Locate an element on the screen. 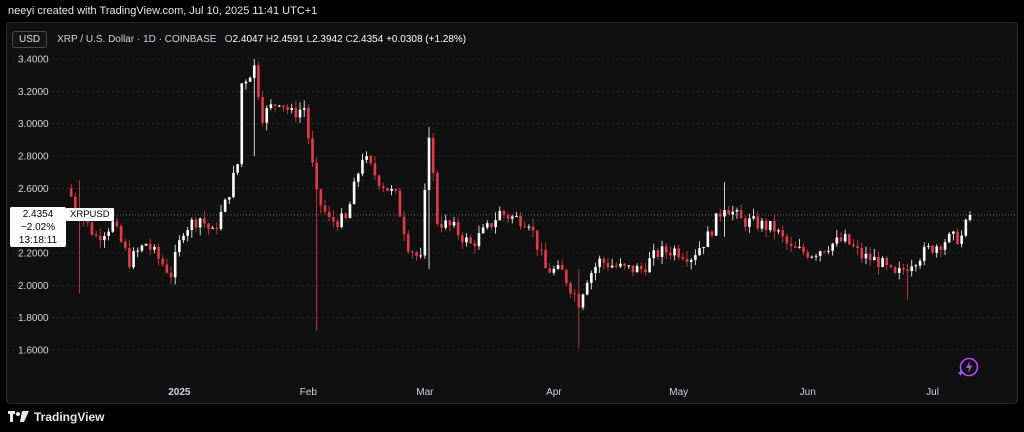 This screenshot has height=432, width=1024. tradingview-logo-icon is located at coordinates (18, 416).